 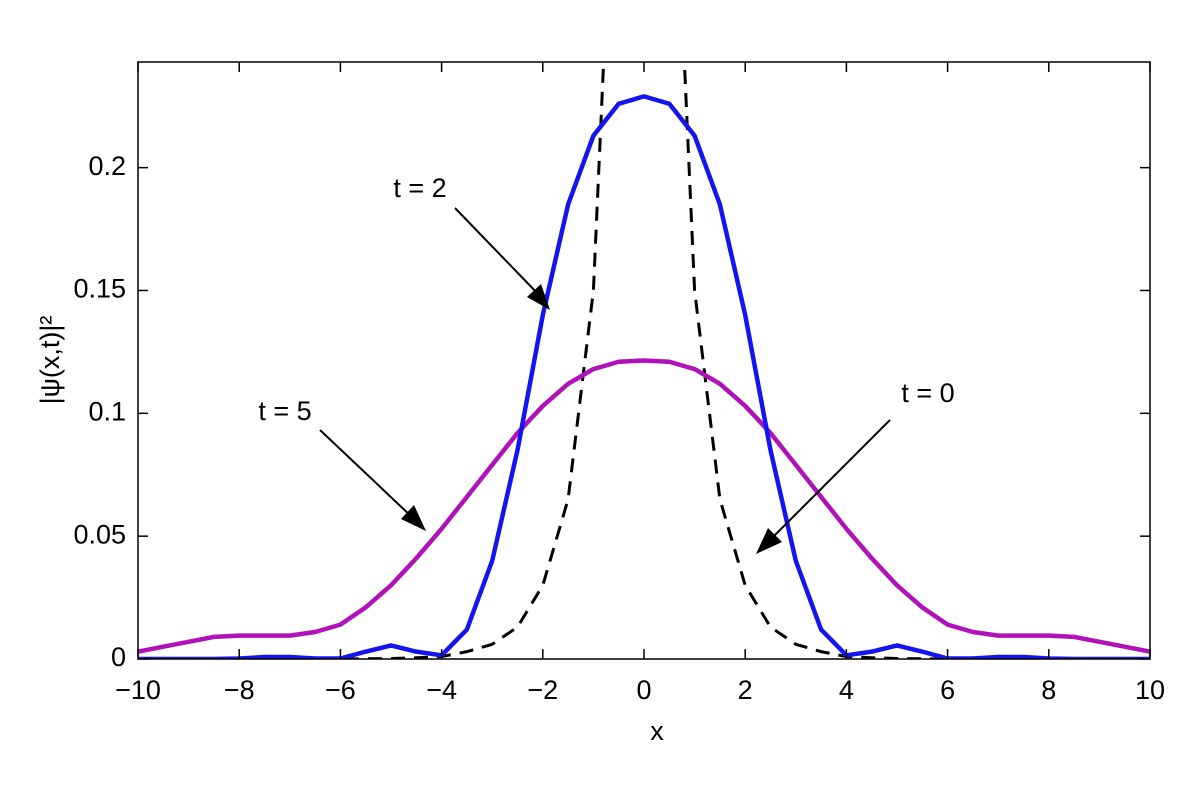 What do you see at coordinates (846, 690) in the screenshot?
I see `x-tick-label: 4` at bounding box center [846, 690].